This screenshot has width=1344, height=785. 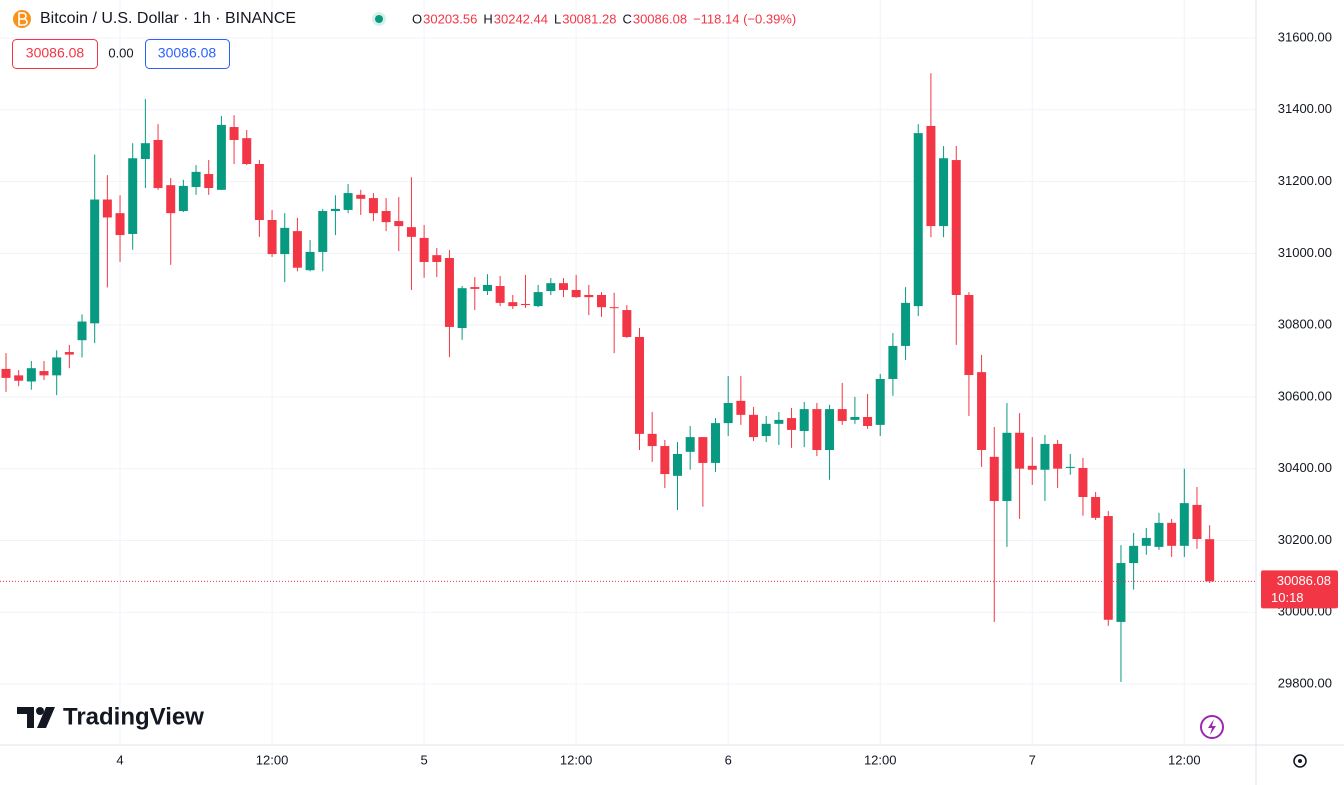 What do you see at coordinates (1032, 759) in the screenshot?
I see `x-tick-label: 7` at bounding box center [1032, 759].